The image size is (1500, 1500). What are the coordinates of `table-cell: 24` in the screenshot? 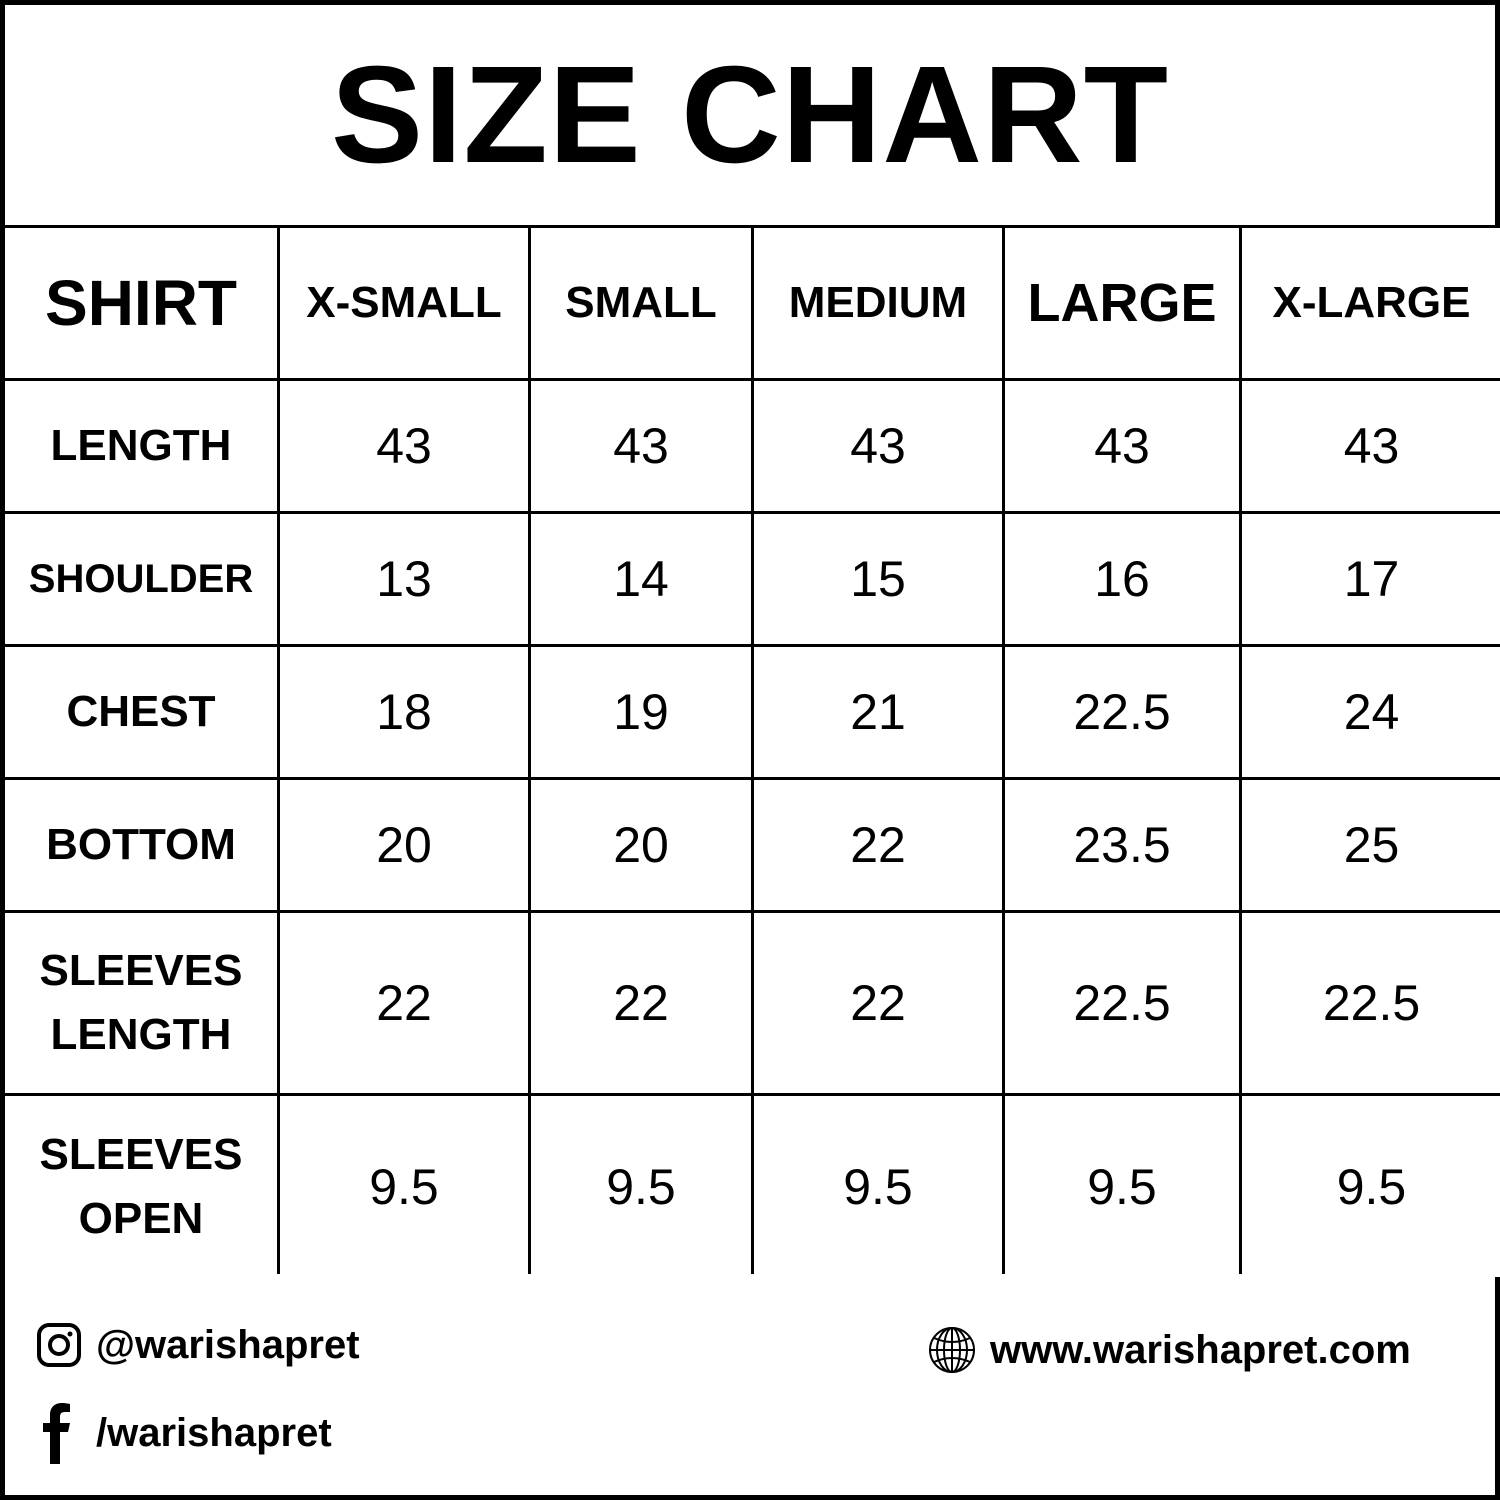 It's located at (1371, 712).